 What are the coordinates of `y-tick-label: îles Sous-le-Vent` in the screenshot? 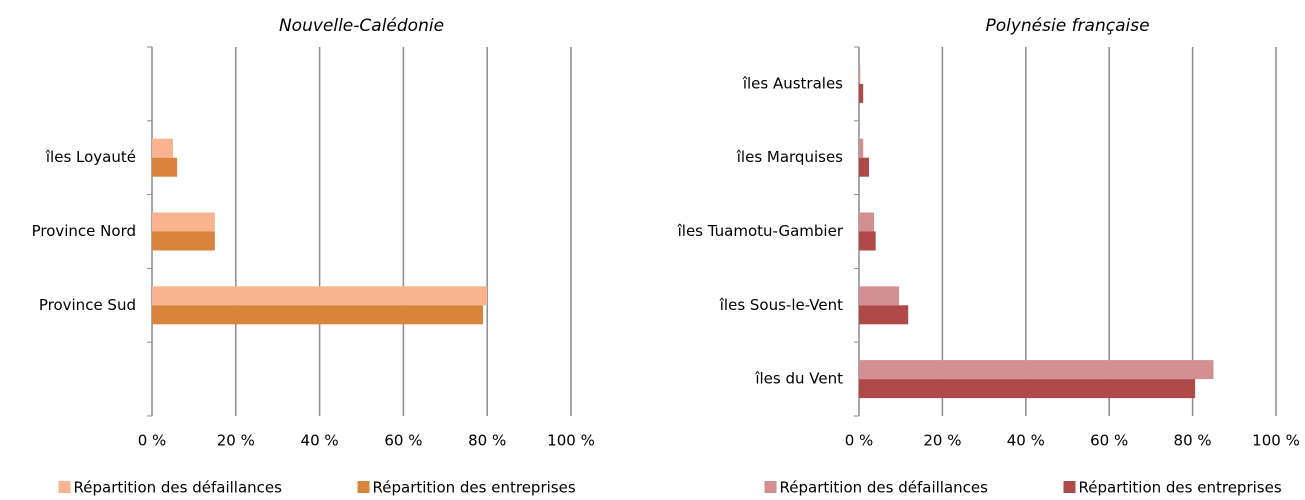 It's located at (781, 305).